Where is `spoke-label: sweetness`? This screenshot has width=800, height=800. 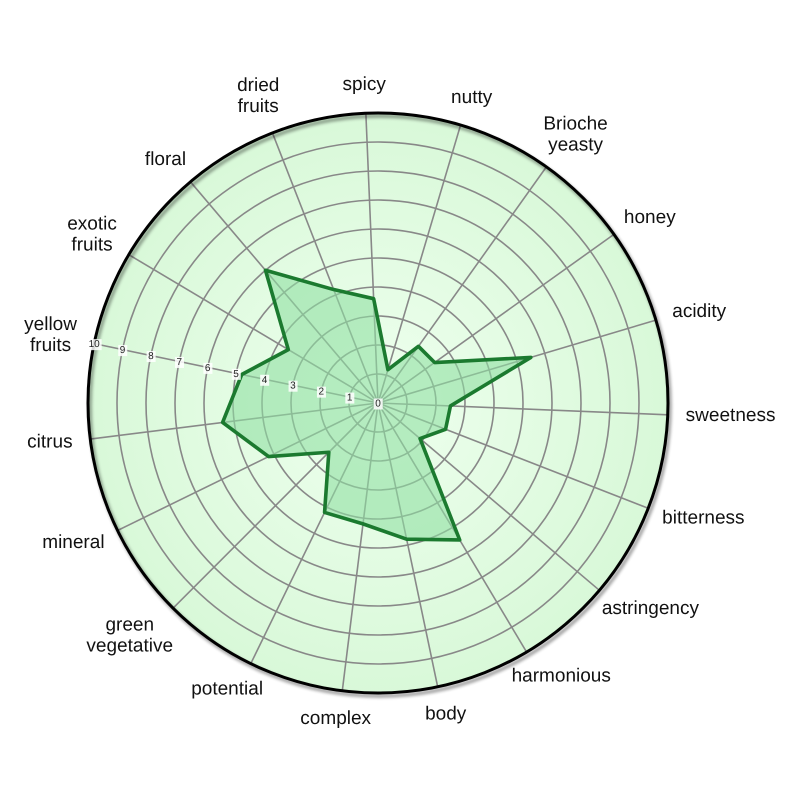
spoke-label: sweetness is located at coordinates (731, 415).